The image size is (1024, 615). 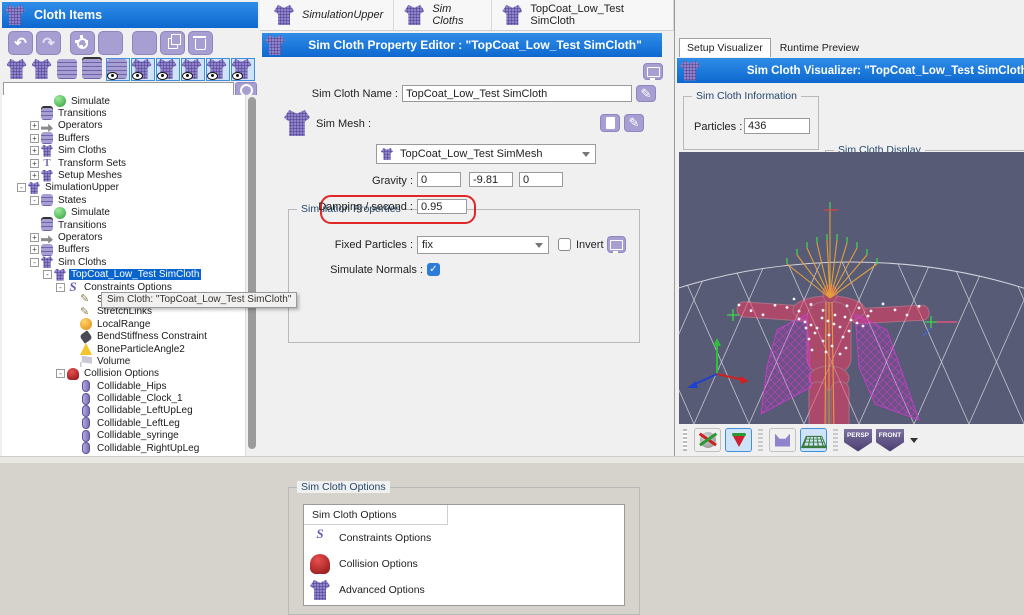 I want to click on tree-item: Collidable_syringe, so click(x=123, y=435).